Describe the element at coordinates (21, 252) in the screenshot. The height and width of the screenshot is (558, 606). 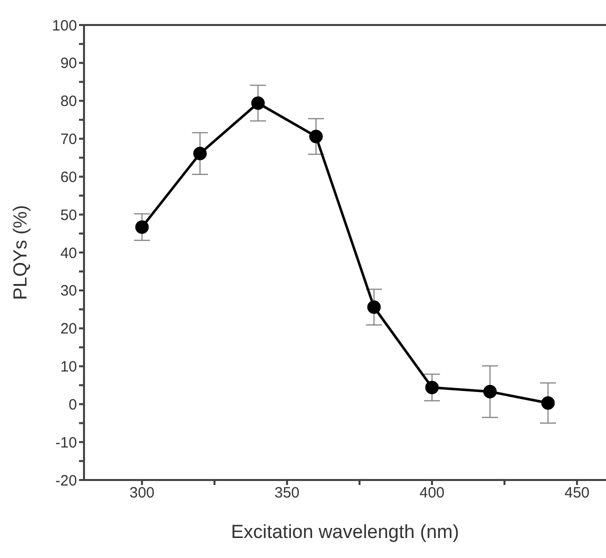
I see `y-axis-title: PLQYs (%)` at that location.